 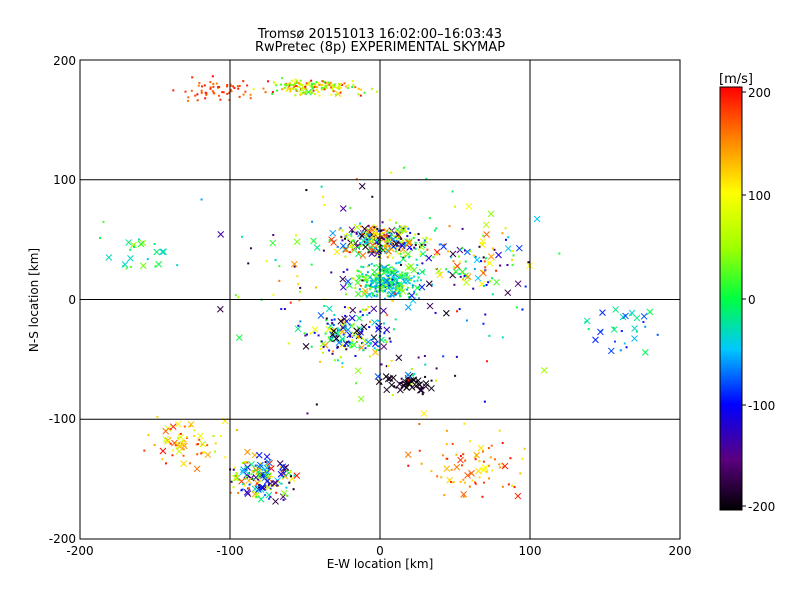 I want to click on y-tick-label: -200, so click(x=62, y=539).